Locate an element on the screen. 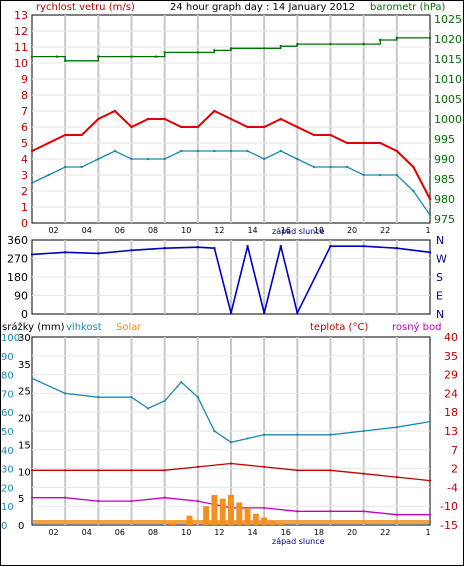  humidity-tick-label: 15 is located at coordinates (24, 445).